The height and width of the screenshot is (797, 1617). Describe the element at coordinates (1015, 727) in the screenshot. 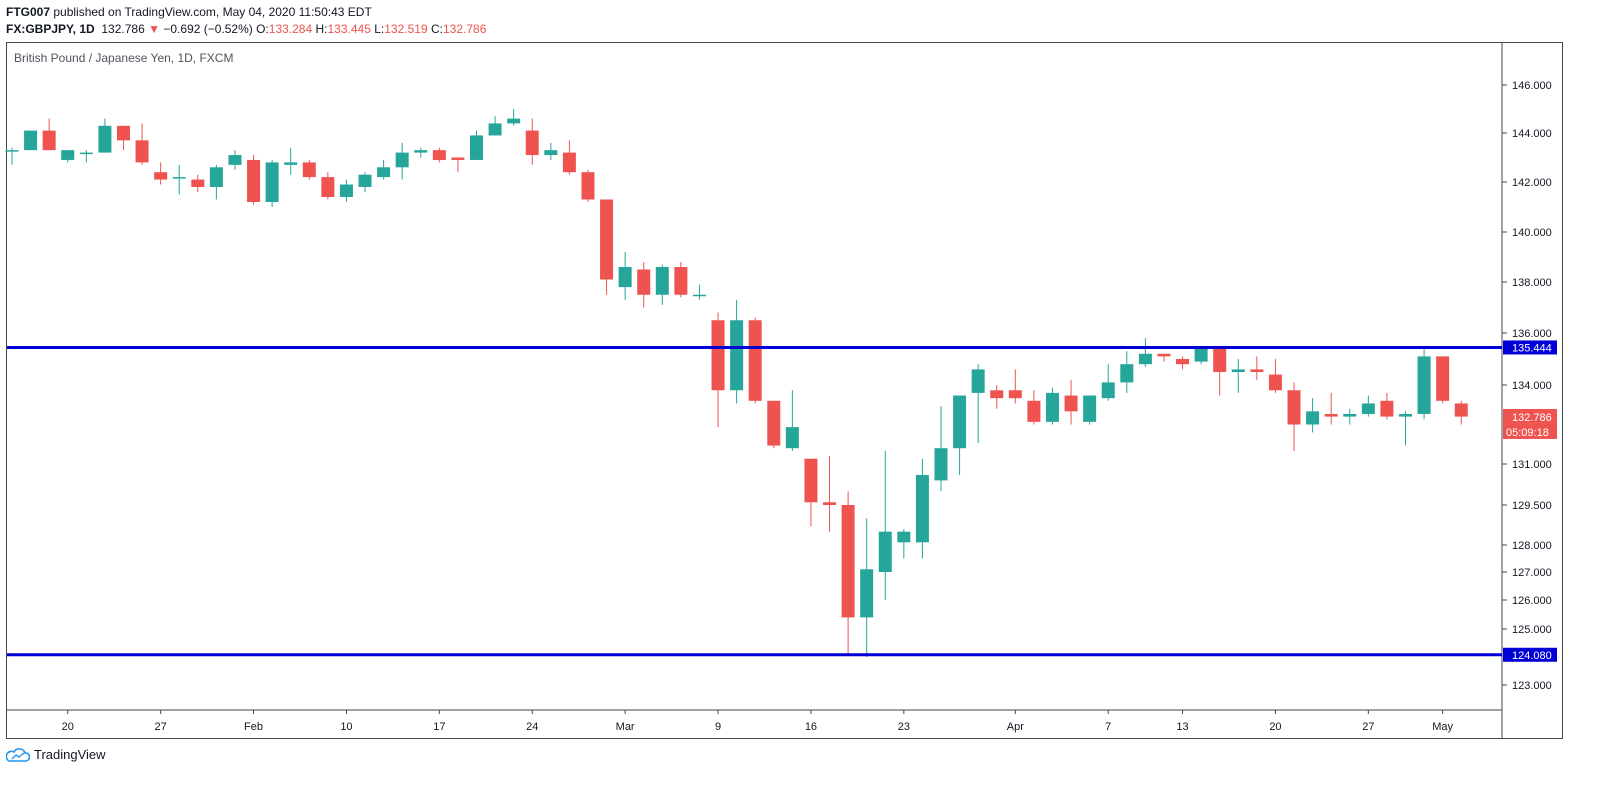

I see `x-tick-label: Apr` at that location.